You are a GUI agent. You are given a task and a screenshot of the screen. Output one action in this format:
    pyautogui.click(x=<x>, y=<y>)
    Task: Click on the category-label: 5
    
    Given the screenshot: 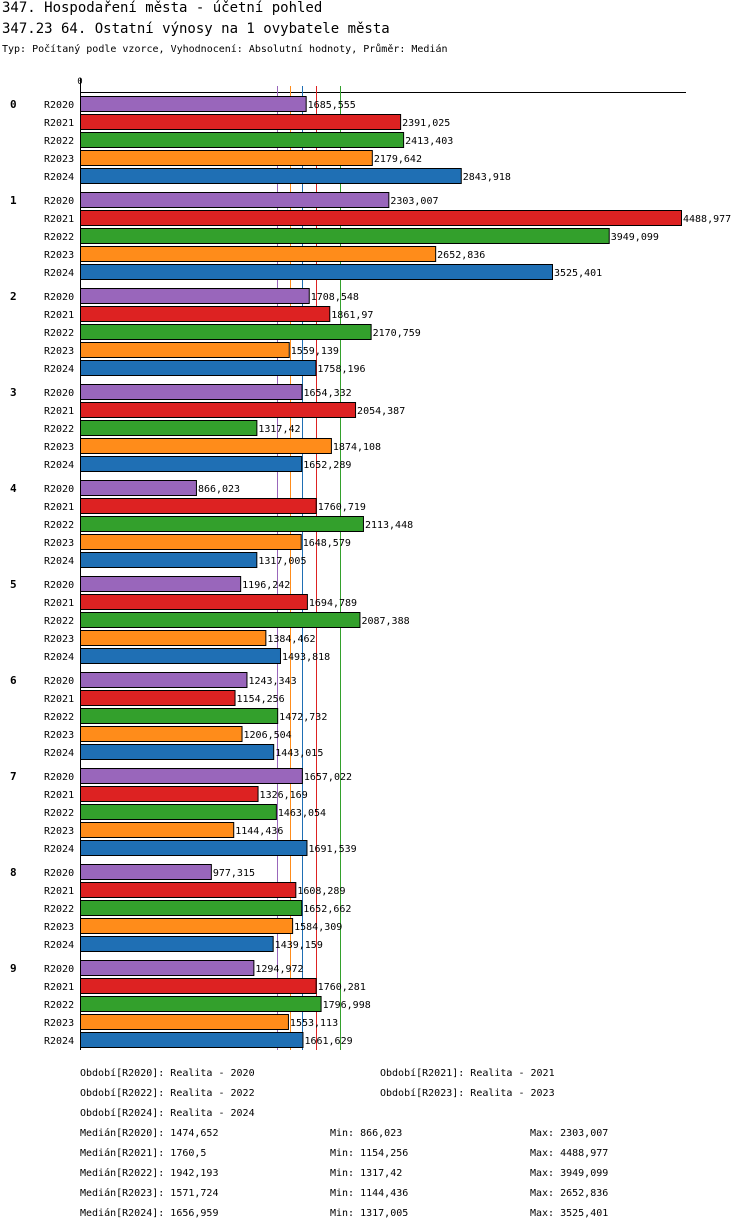 What is the action you would take?
    pyautogui.click(x=13, y=584)
    